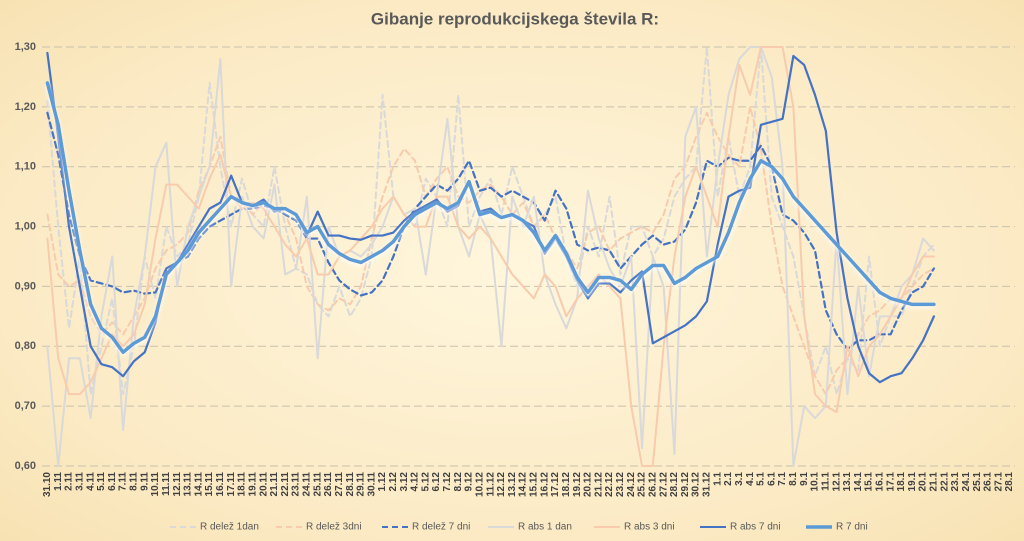  I want to click on x-tick-label: 24.1, so click(966, 482).